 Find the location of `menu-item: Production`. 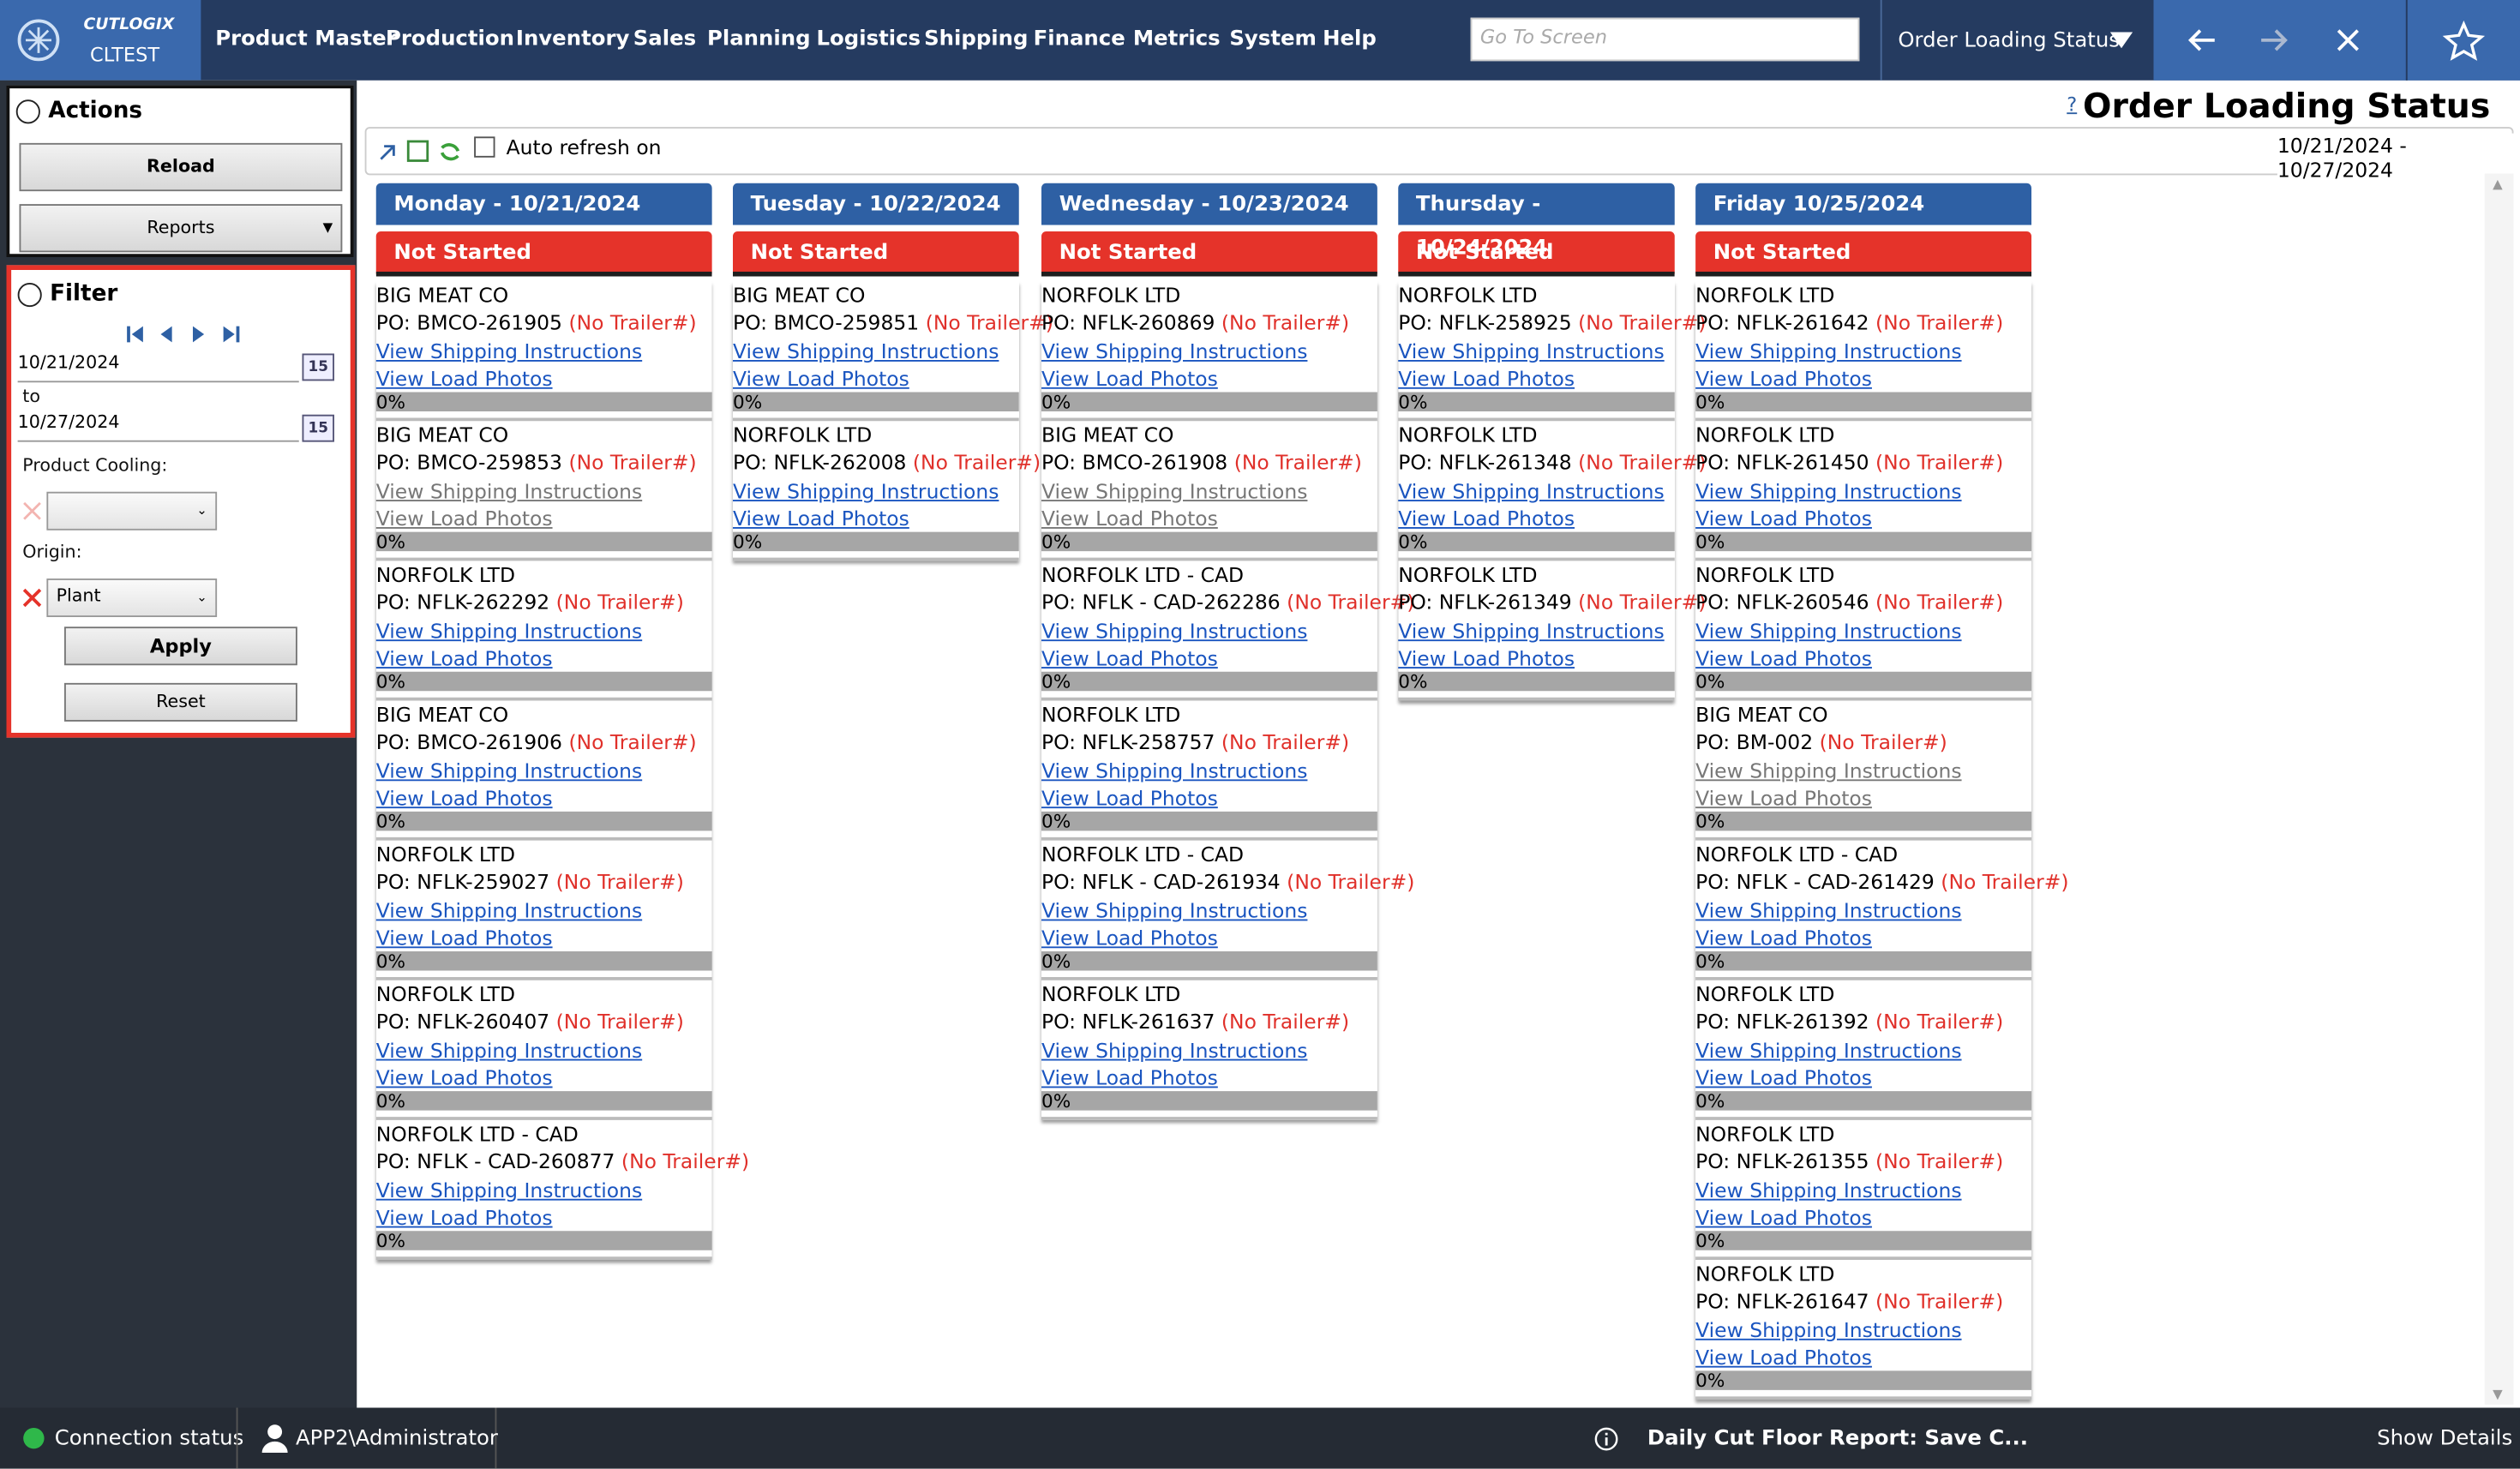

menu-item: Production is located at coordinates (450, 39).